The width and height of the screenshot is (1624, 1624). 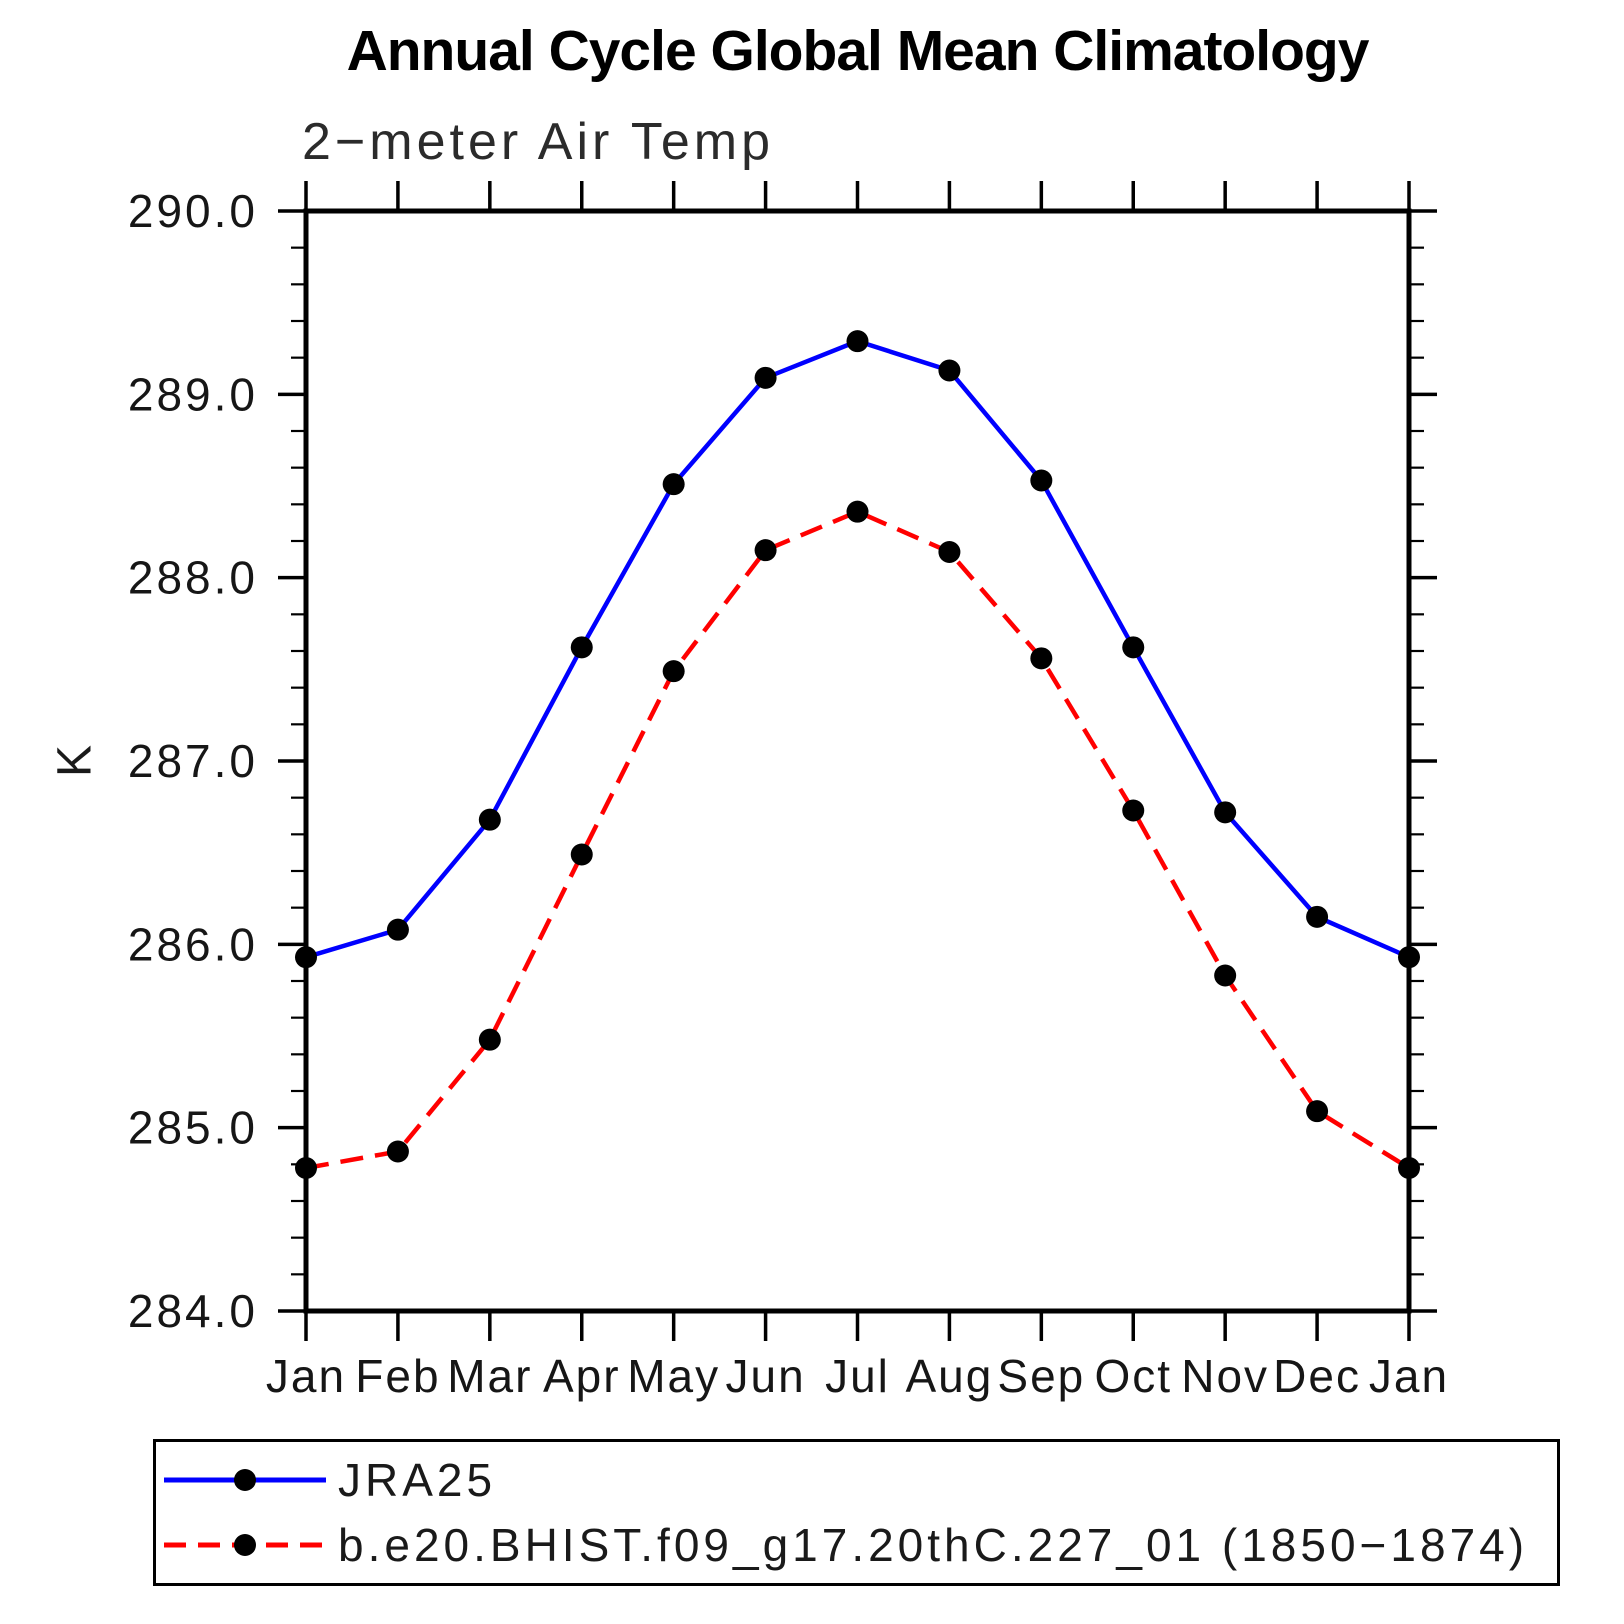 I want to click on series-0-point-Sep, so click(x=1041, y=480).